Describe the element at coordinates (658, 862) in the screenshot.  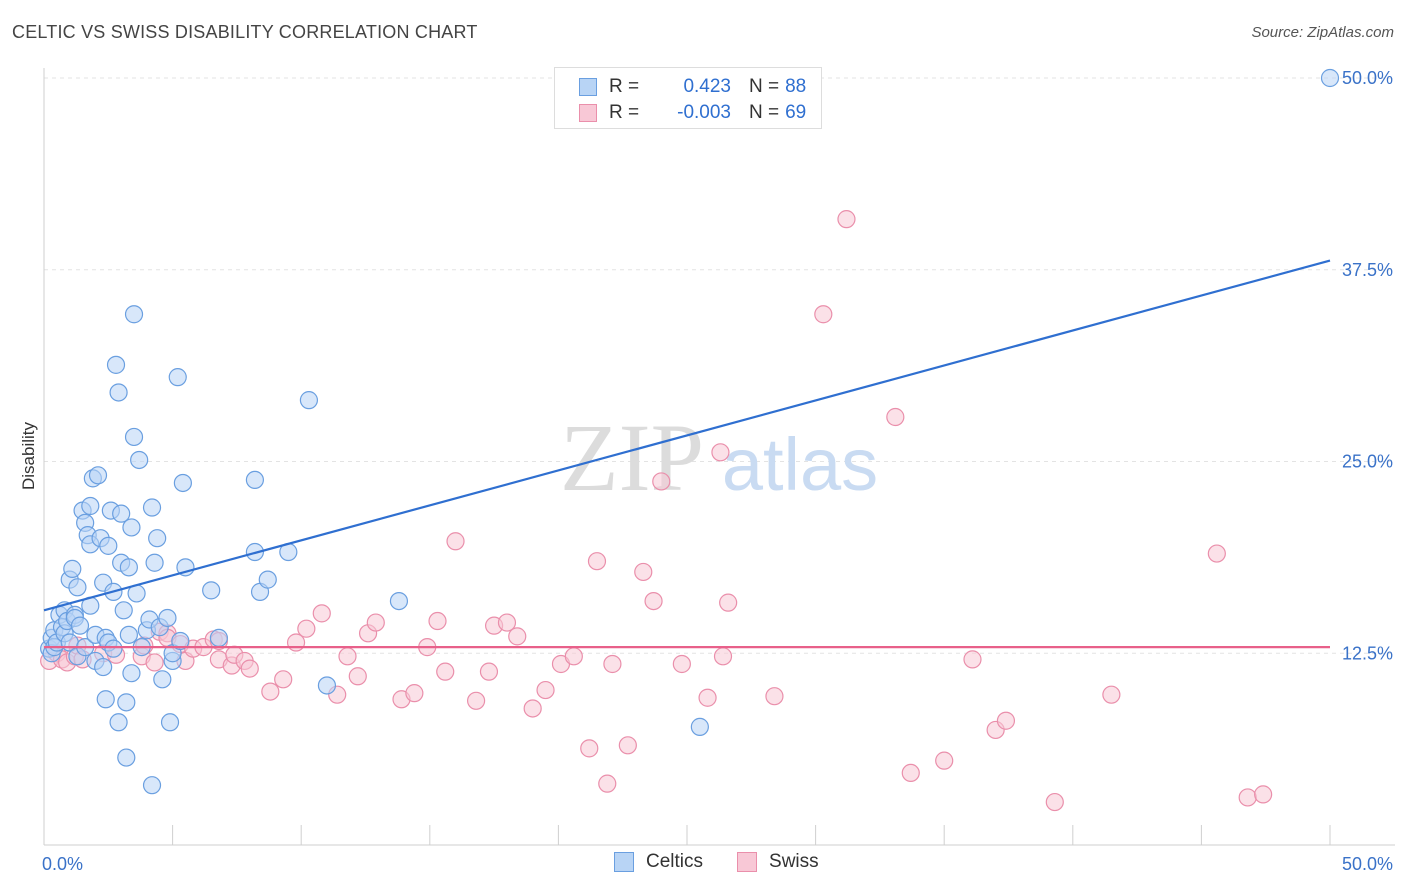
I see `legend-item-celtics: Celtics` at that location.